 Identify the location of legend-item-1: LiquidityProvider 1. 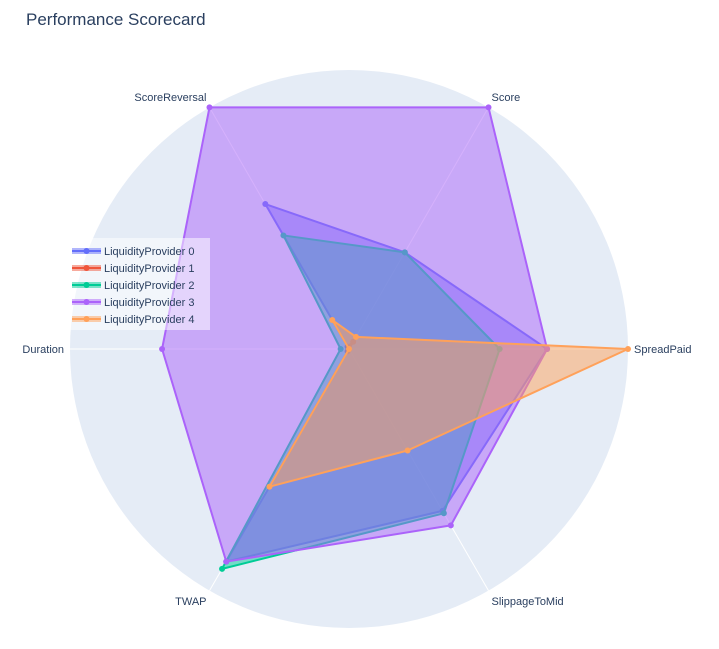
(133, 269).